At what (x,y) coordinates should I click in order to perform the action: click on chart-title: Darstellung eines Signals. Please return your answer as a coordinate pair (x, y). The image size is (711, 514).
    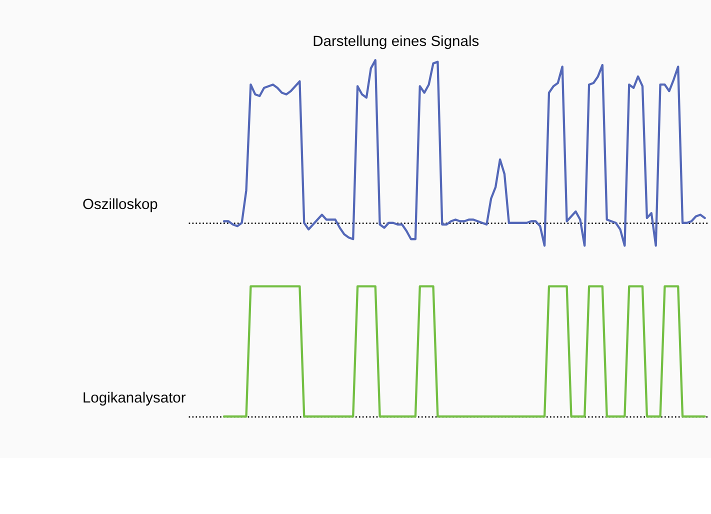
    Looking at the image, I should click on (396, 42).